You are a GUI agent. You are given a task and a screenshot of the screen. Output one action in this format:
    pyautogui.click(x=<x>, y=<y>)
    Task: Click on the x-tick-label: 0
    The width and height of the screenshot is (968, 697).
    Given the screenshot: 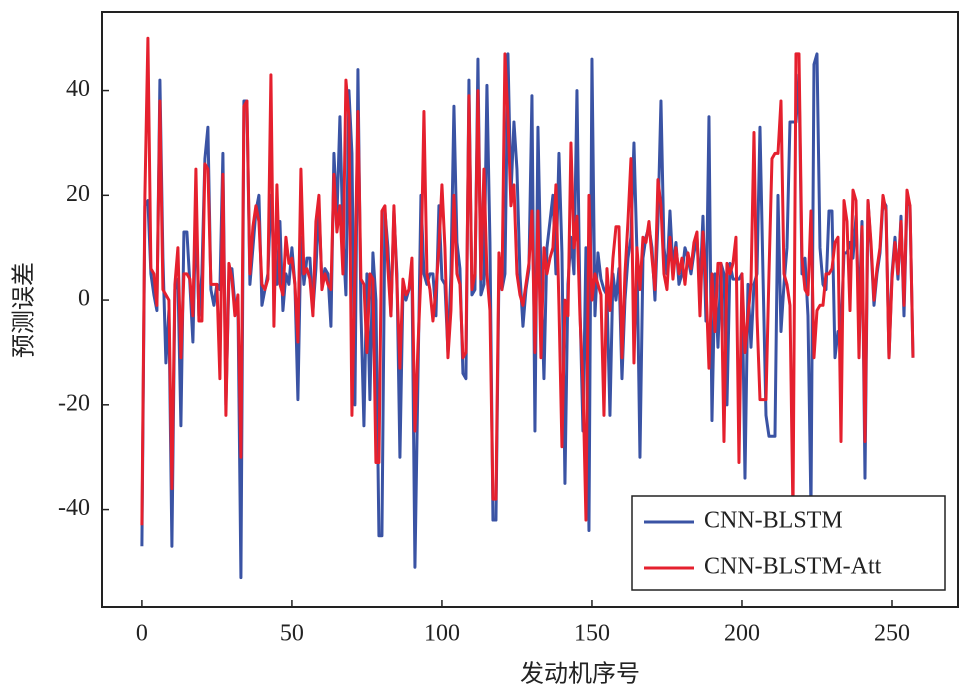 What is the action you would take?
    pyautogui.click(x=142, y=634)
    